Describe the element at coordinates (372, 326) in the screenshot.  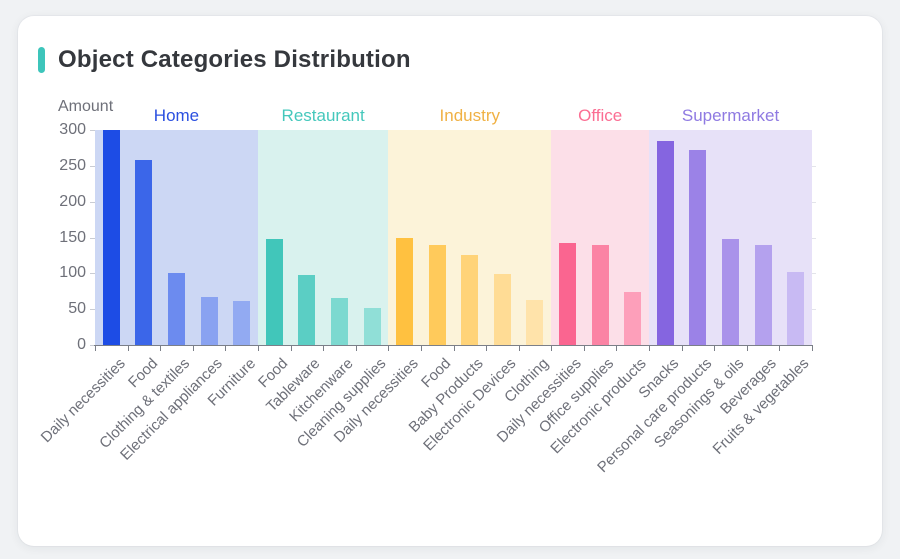
I see `bar-restaurant-cleaning-supplies` at that location.